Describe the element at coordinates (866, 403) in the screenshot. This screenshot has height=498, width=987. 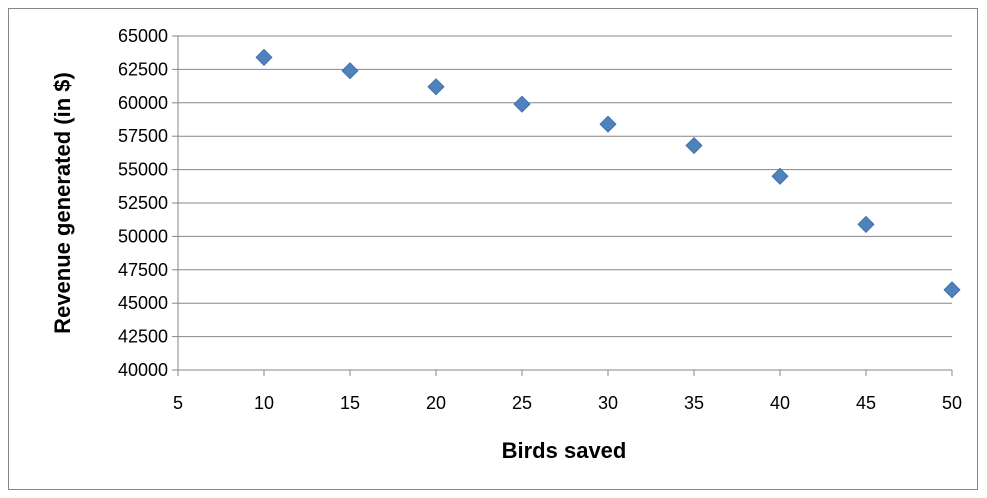
I see `x-tick-label-8: 45` at that location.